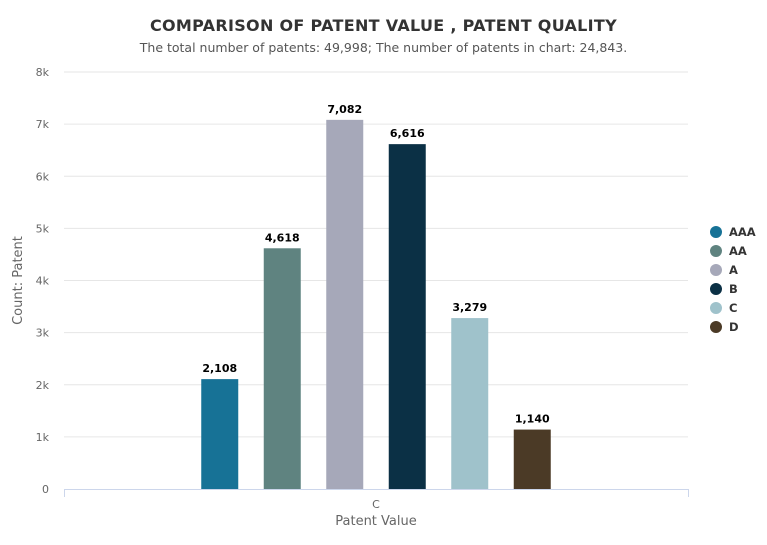 The width and height of the screenshot is (767, 545). Describe the element at coordinates (43, 176) in the screenshot. I see `y-tick-label: 6k` at that location.